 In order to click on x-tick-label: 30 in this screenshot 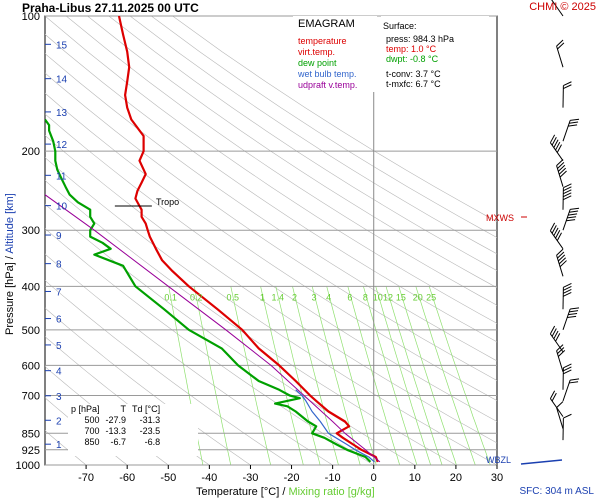, I will do `click(497, 478)`.